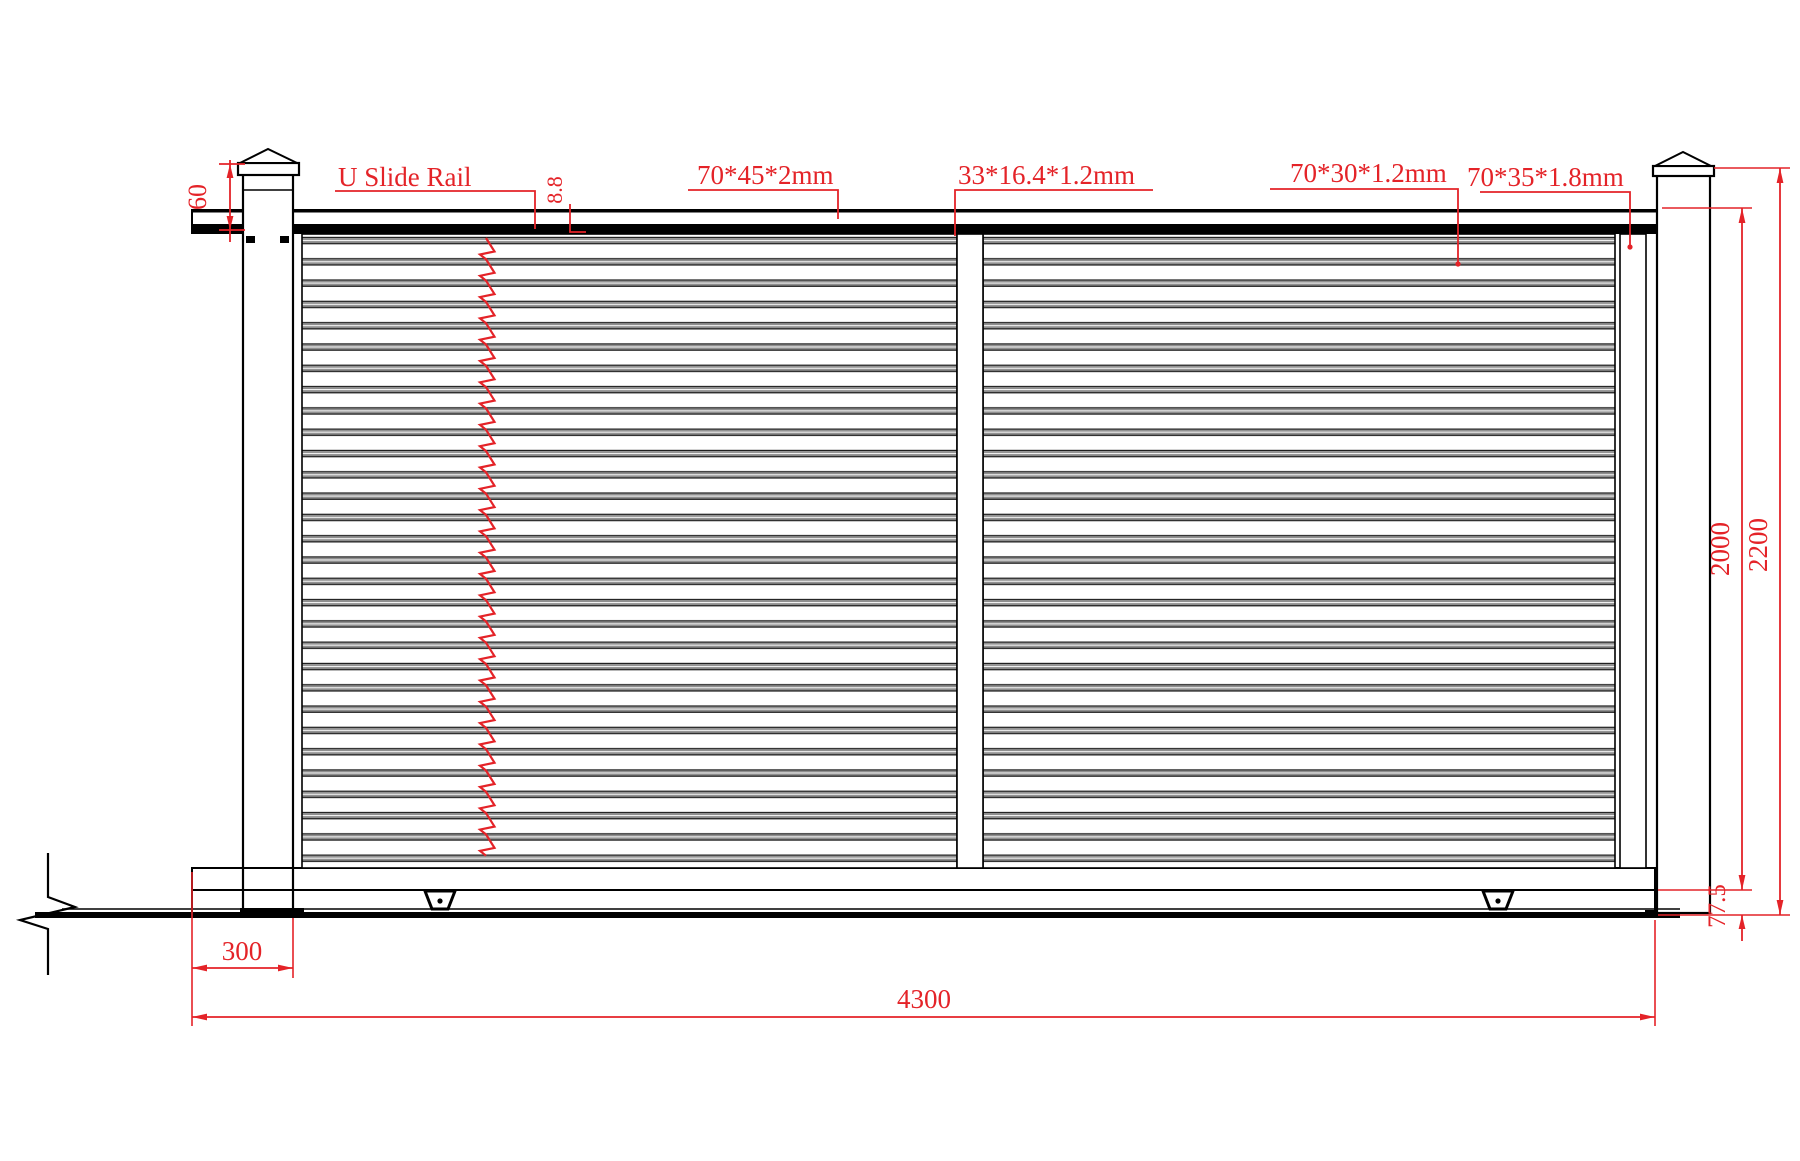  I want to click on post-inset-dim: 300, so click(242, 951).